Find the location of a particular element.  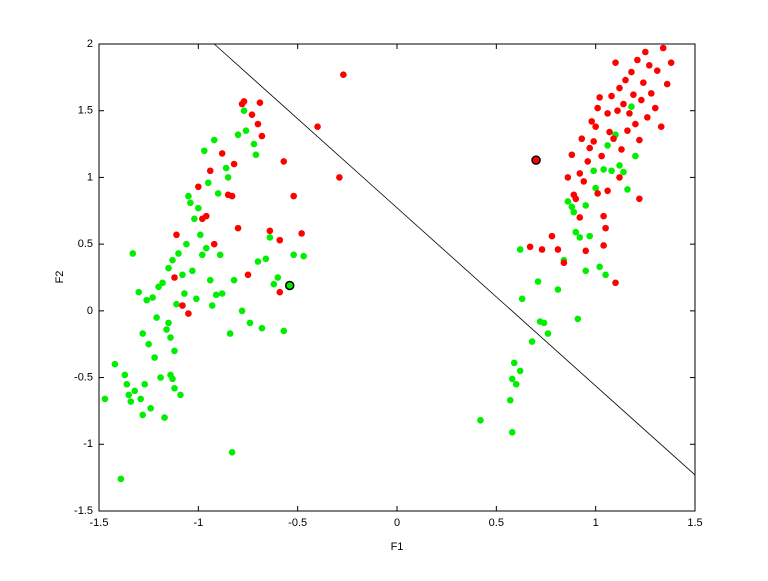

y-tick-label: 0 is located at coordinates (90, 311).